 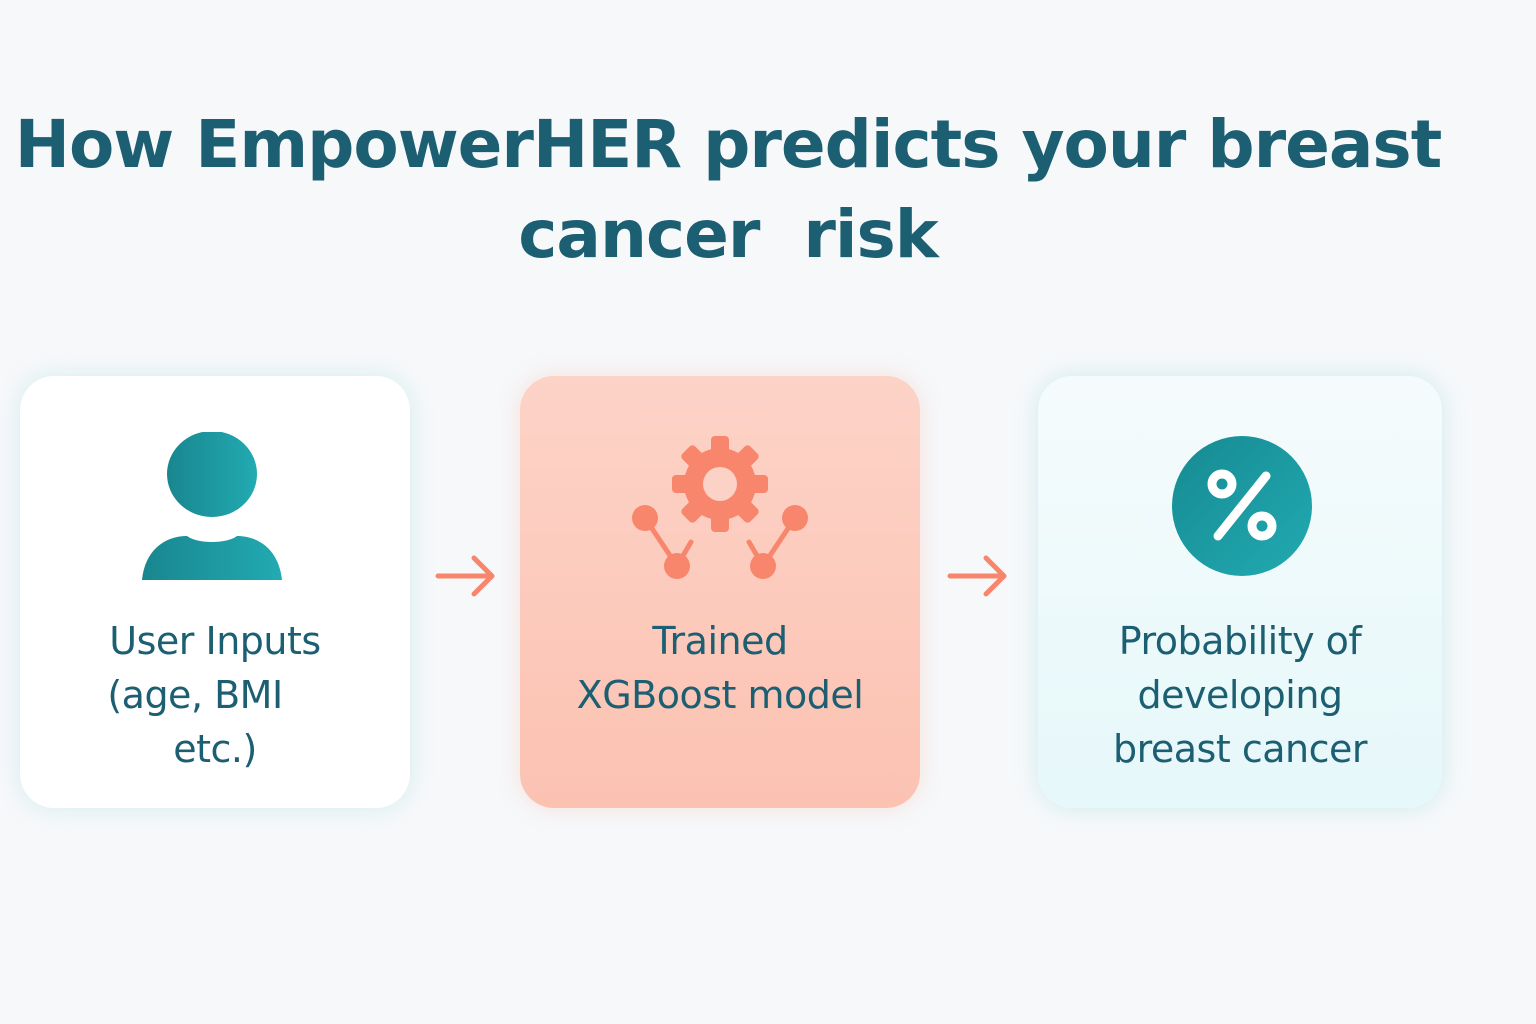 I want to click on step-label-user-inputs: User Inputs (age, BMI etc.), so click(x=215, y=695).